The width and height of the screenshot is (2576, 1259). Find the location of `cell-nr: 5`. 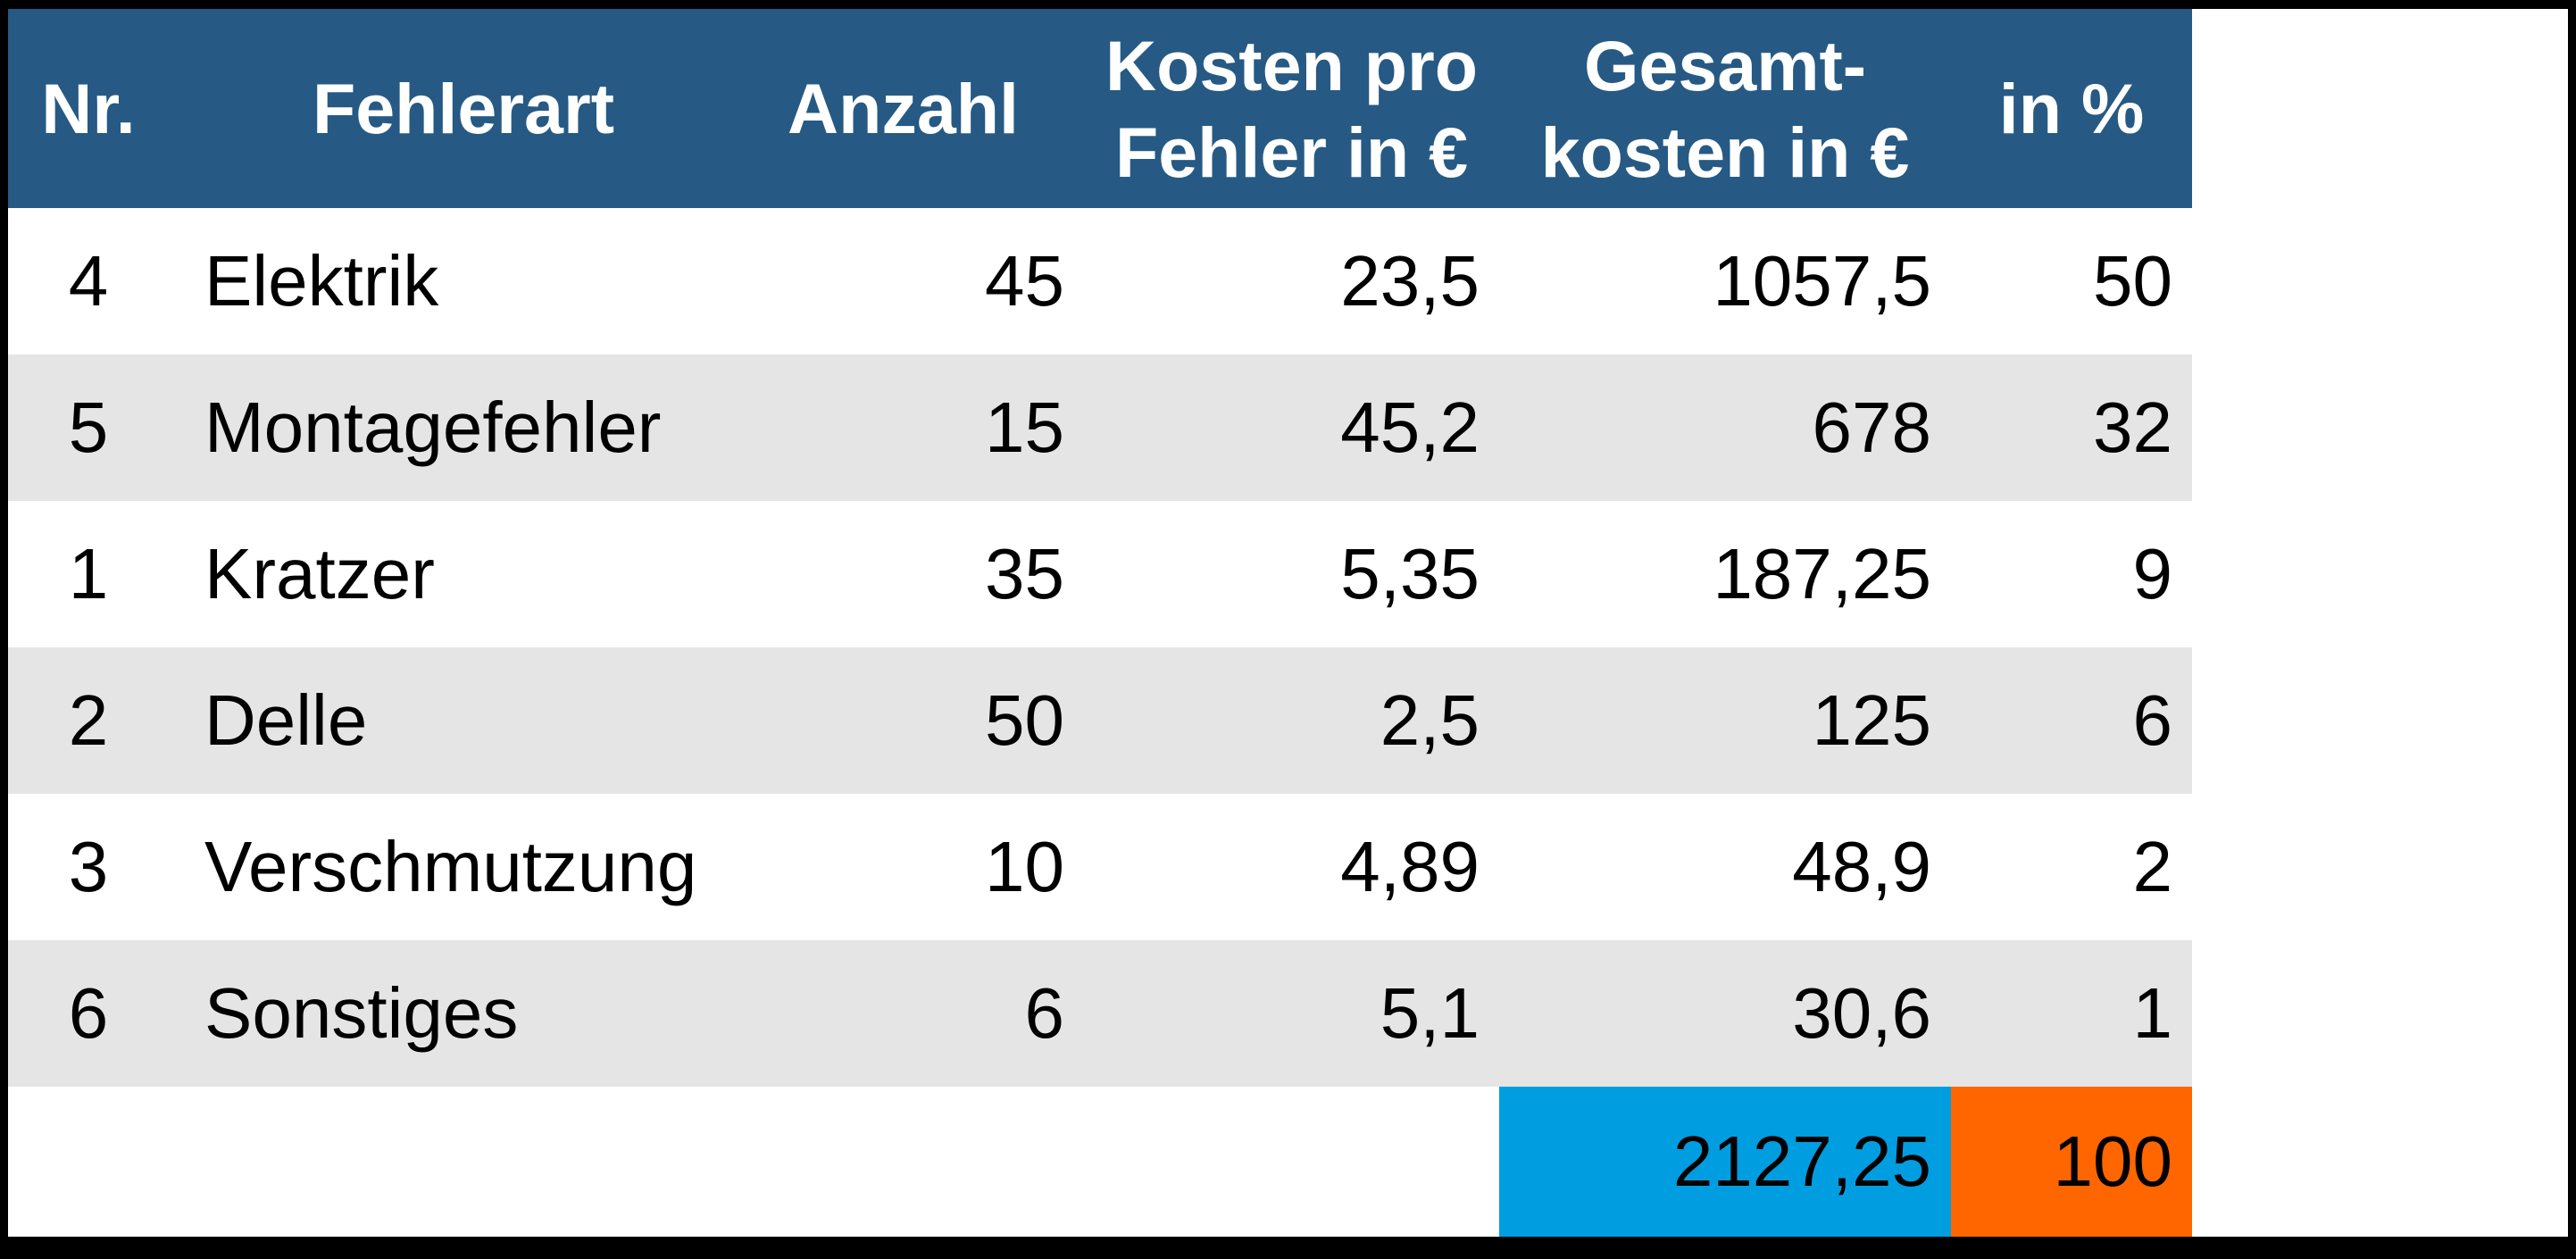

cell-nr: 5 is located at coordinates (88, 427).